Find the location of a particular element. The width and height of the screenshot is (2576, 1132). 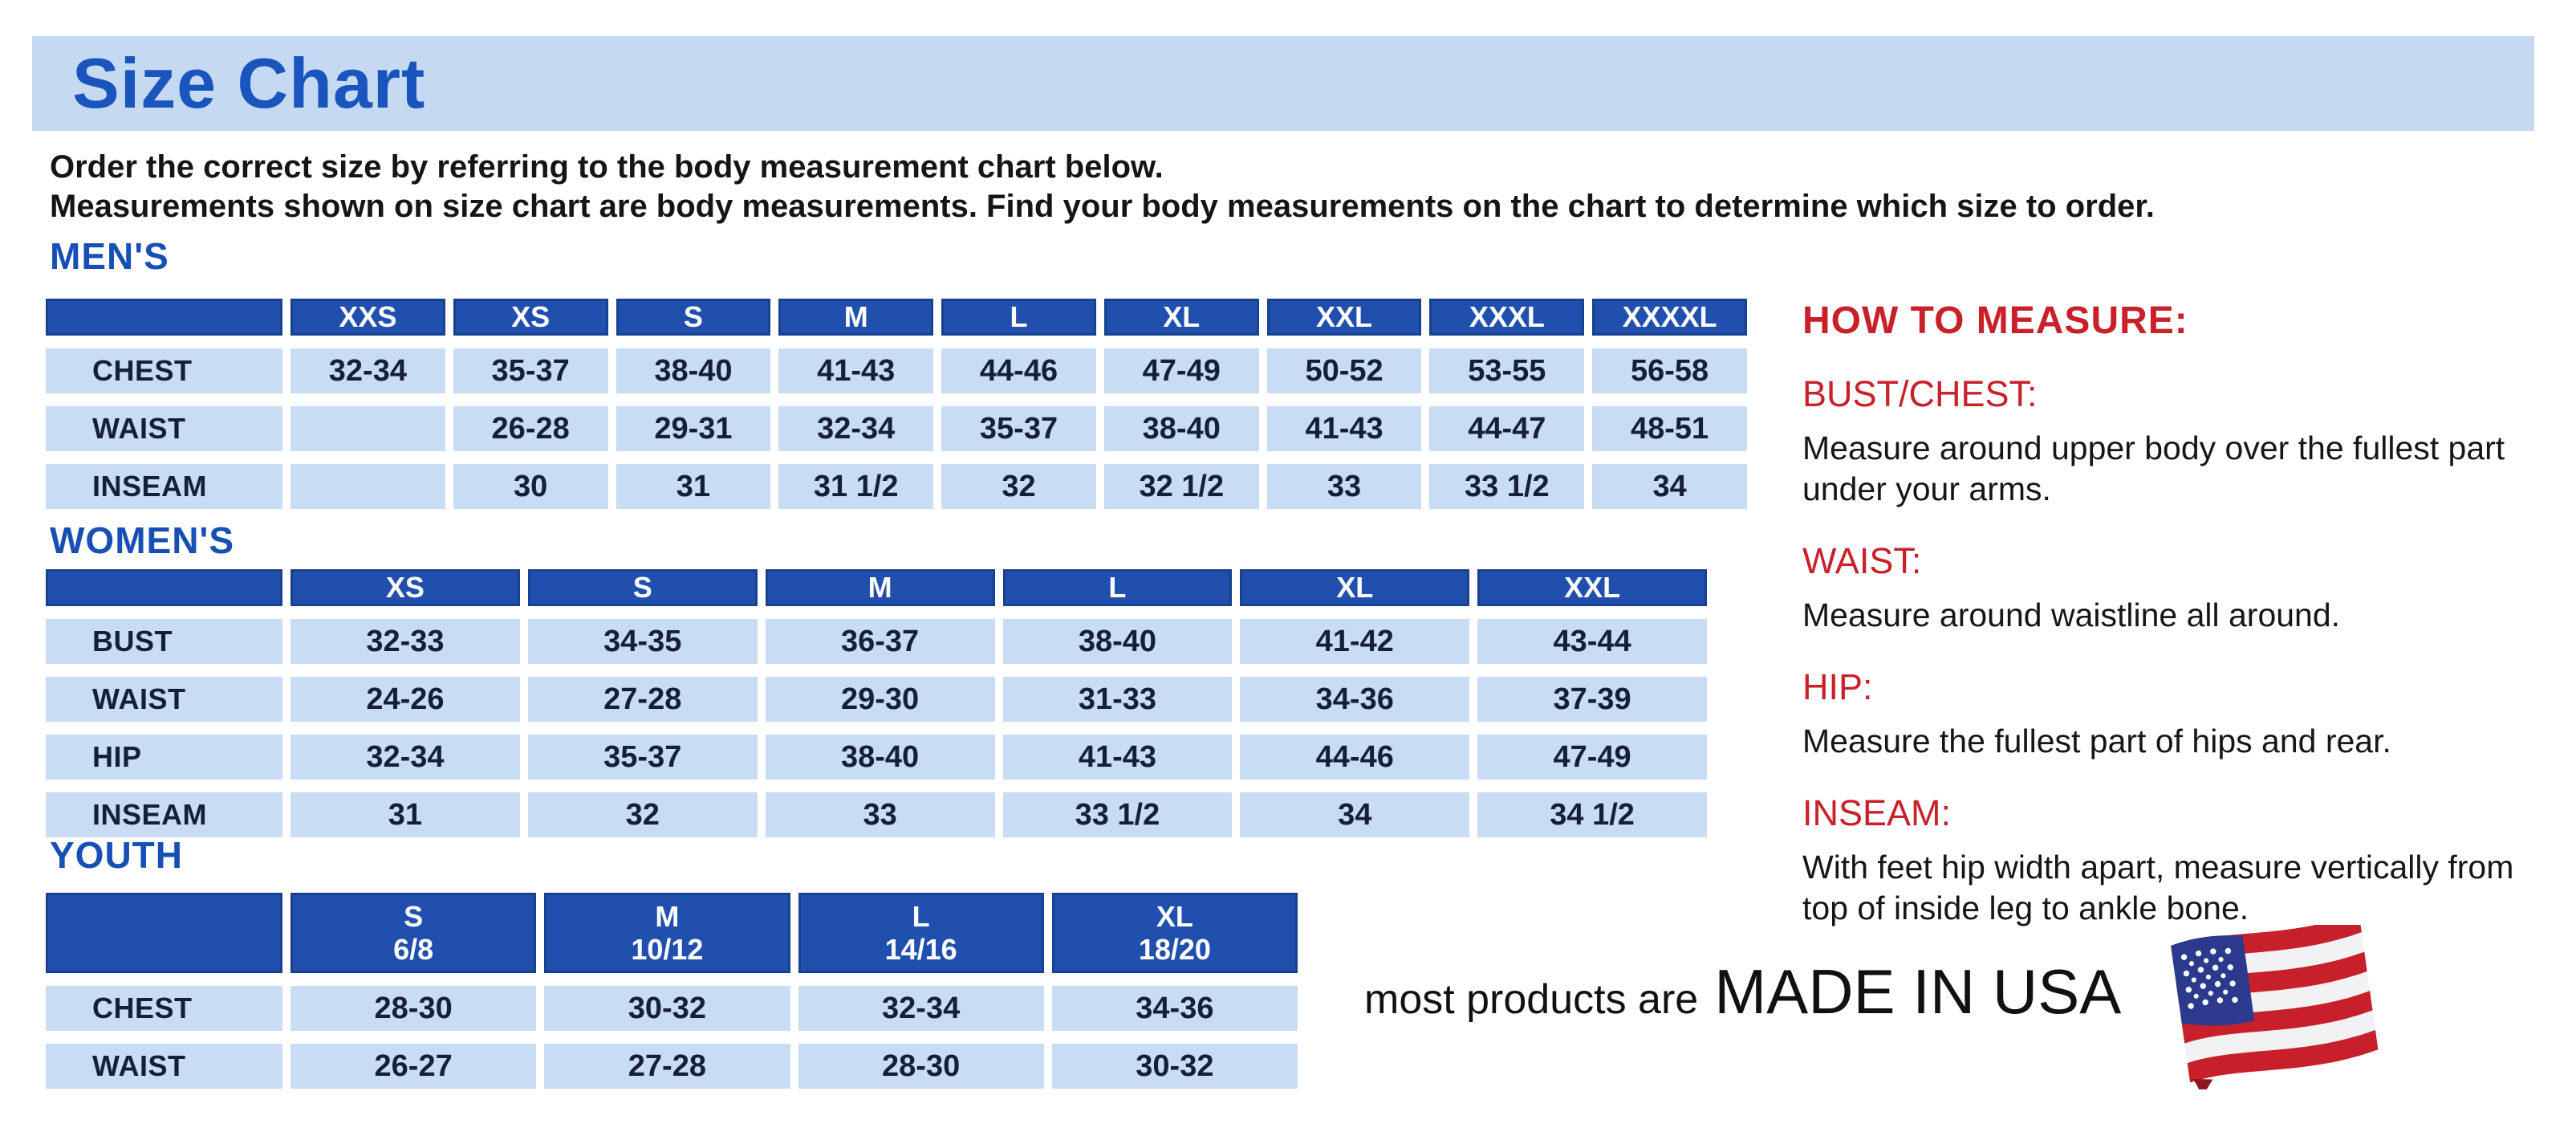

size-value-cell: 32 1/2 is located at coordinates (1181, 487).